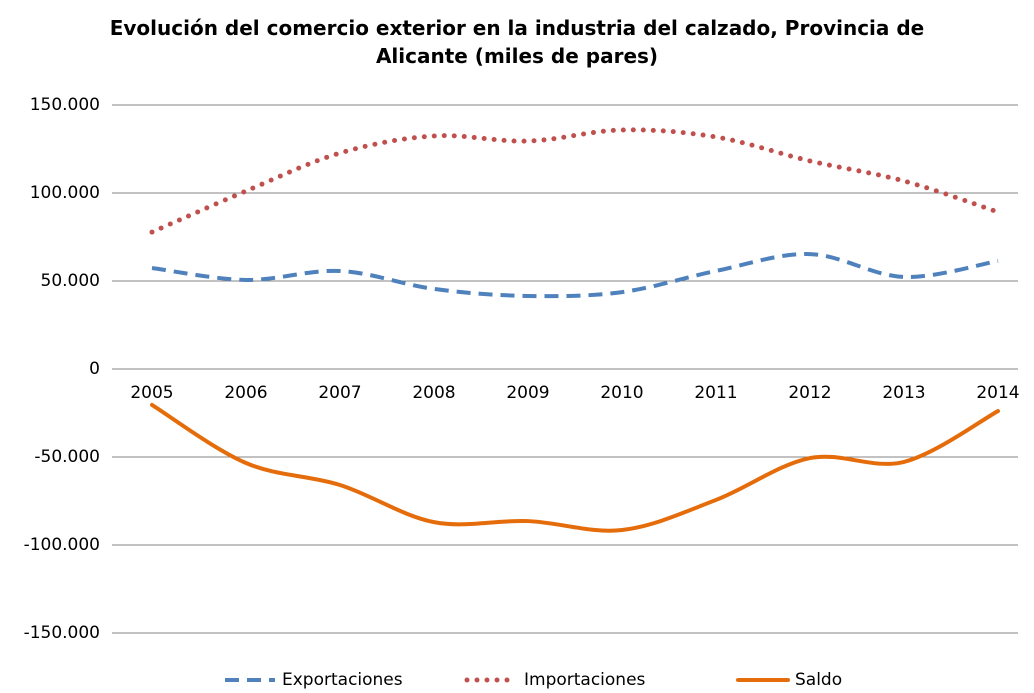  Describe the element at coordinates (342, 680) in the screenshot. I see `legend-label: Exportaciones` at that location.